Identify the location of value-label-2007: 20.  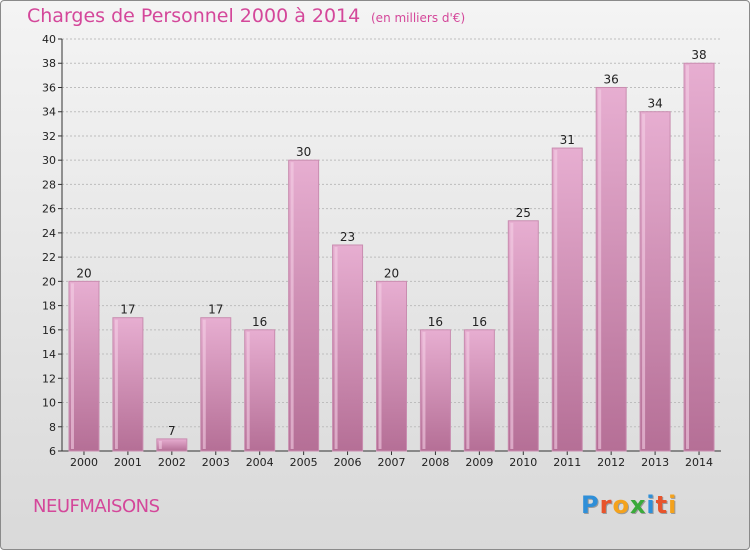
(391, 273).